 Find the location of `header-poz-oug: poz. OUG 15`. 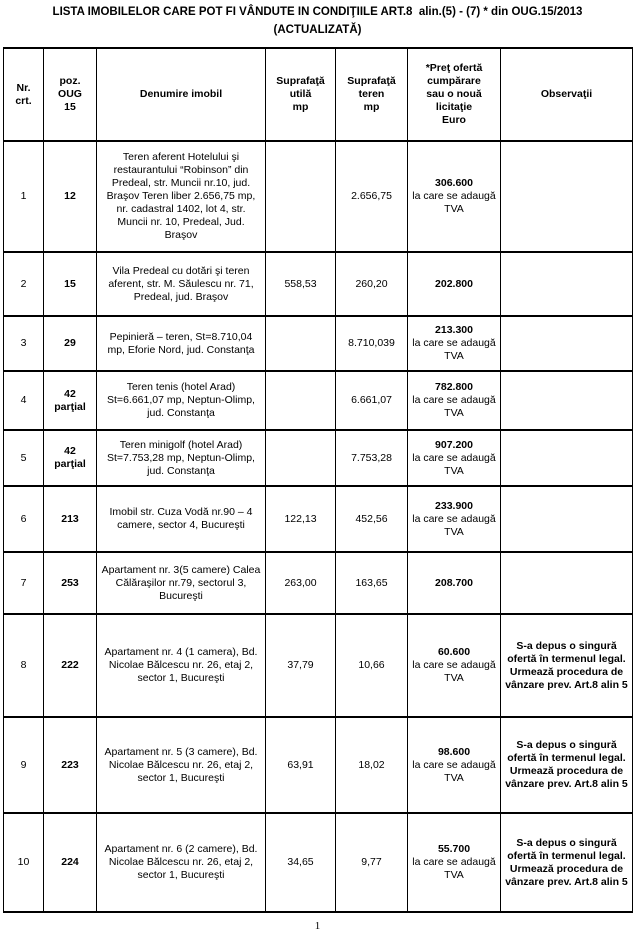

header-poz-oug: poz. OUG 15 is located at coordinates (70, 94).